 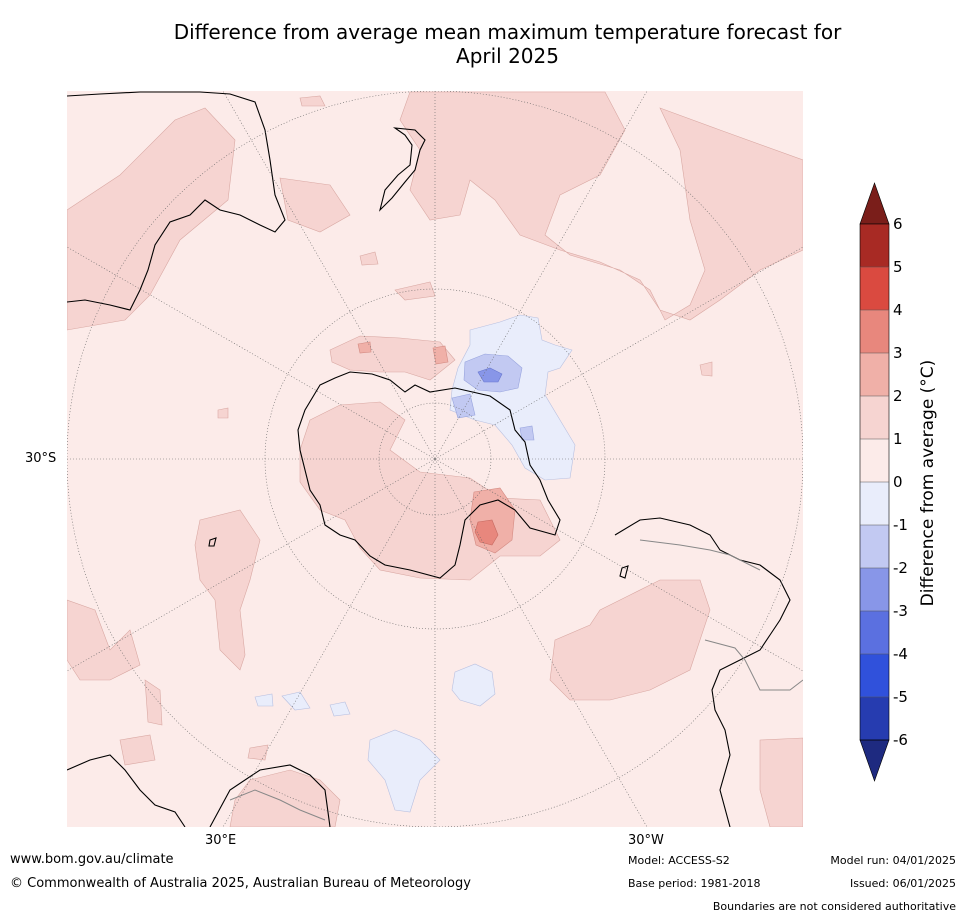 What do you see at coordinates (874, 760) in the screenshot?
I see `colorbar-overflow-low` at bounding box center [874, 760].